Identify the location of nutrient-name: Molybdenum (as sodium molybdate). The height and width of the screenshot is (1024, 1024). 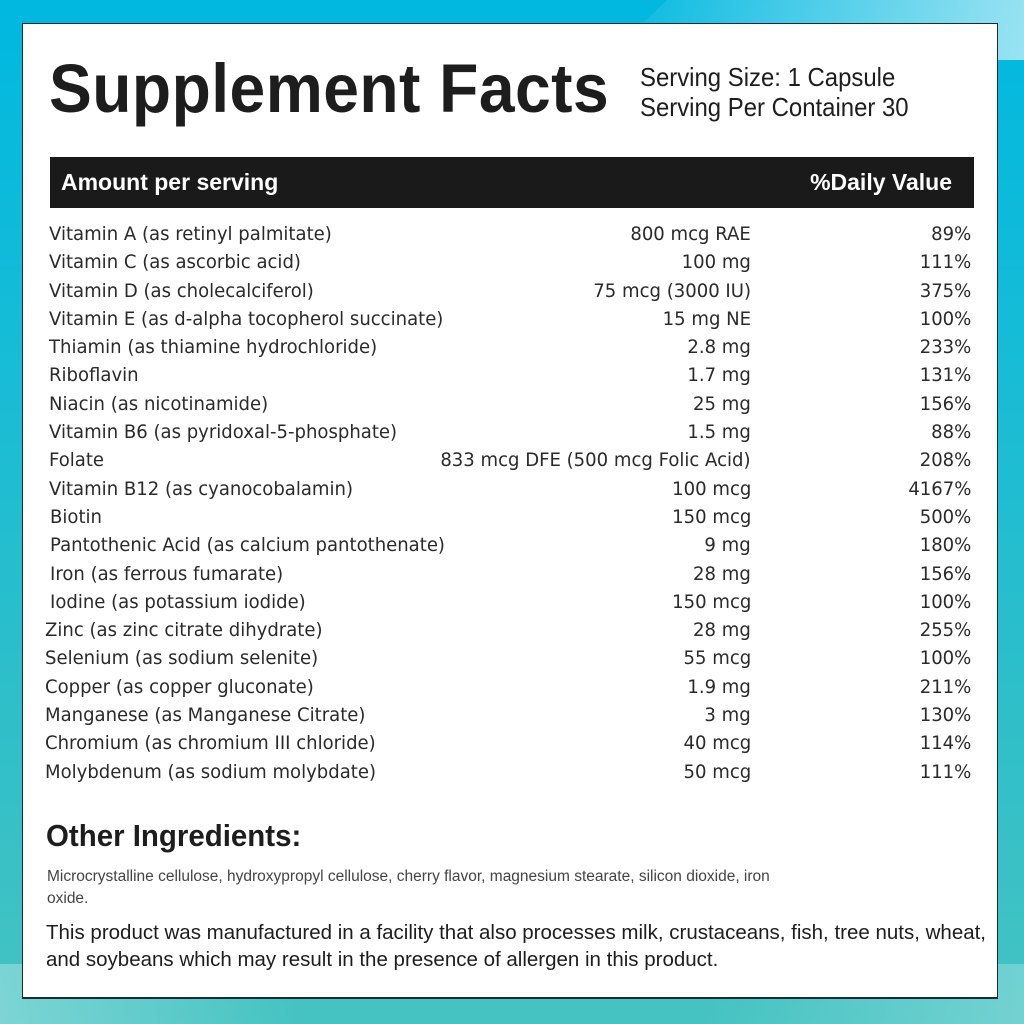
(210, 771).